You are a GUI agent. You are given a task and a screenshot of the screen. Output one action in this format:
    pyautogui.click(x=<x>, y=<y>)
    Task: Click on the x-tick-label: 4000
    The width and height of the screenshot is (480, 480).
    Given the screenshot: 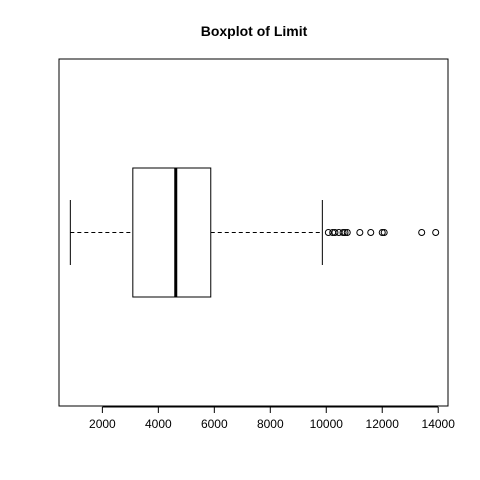 What is the action you would take?
    pyautogui.click(x=158, y=424)
    